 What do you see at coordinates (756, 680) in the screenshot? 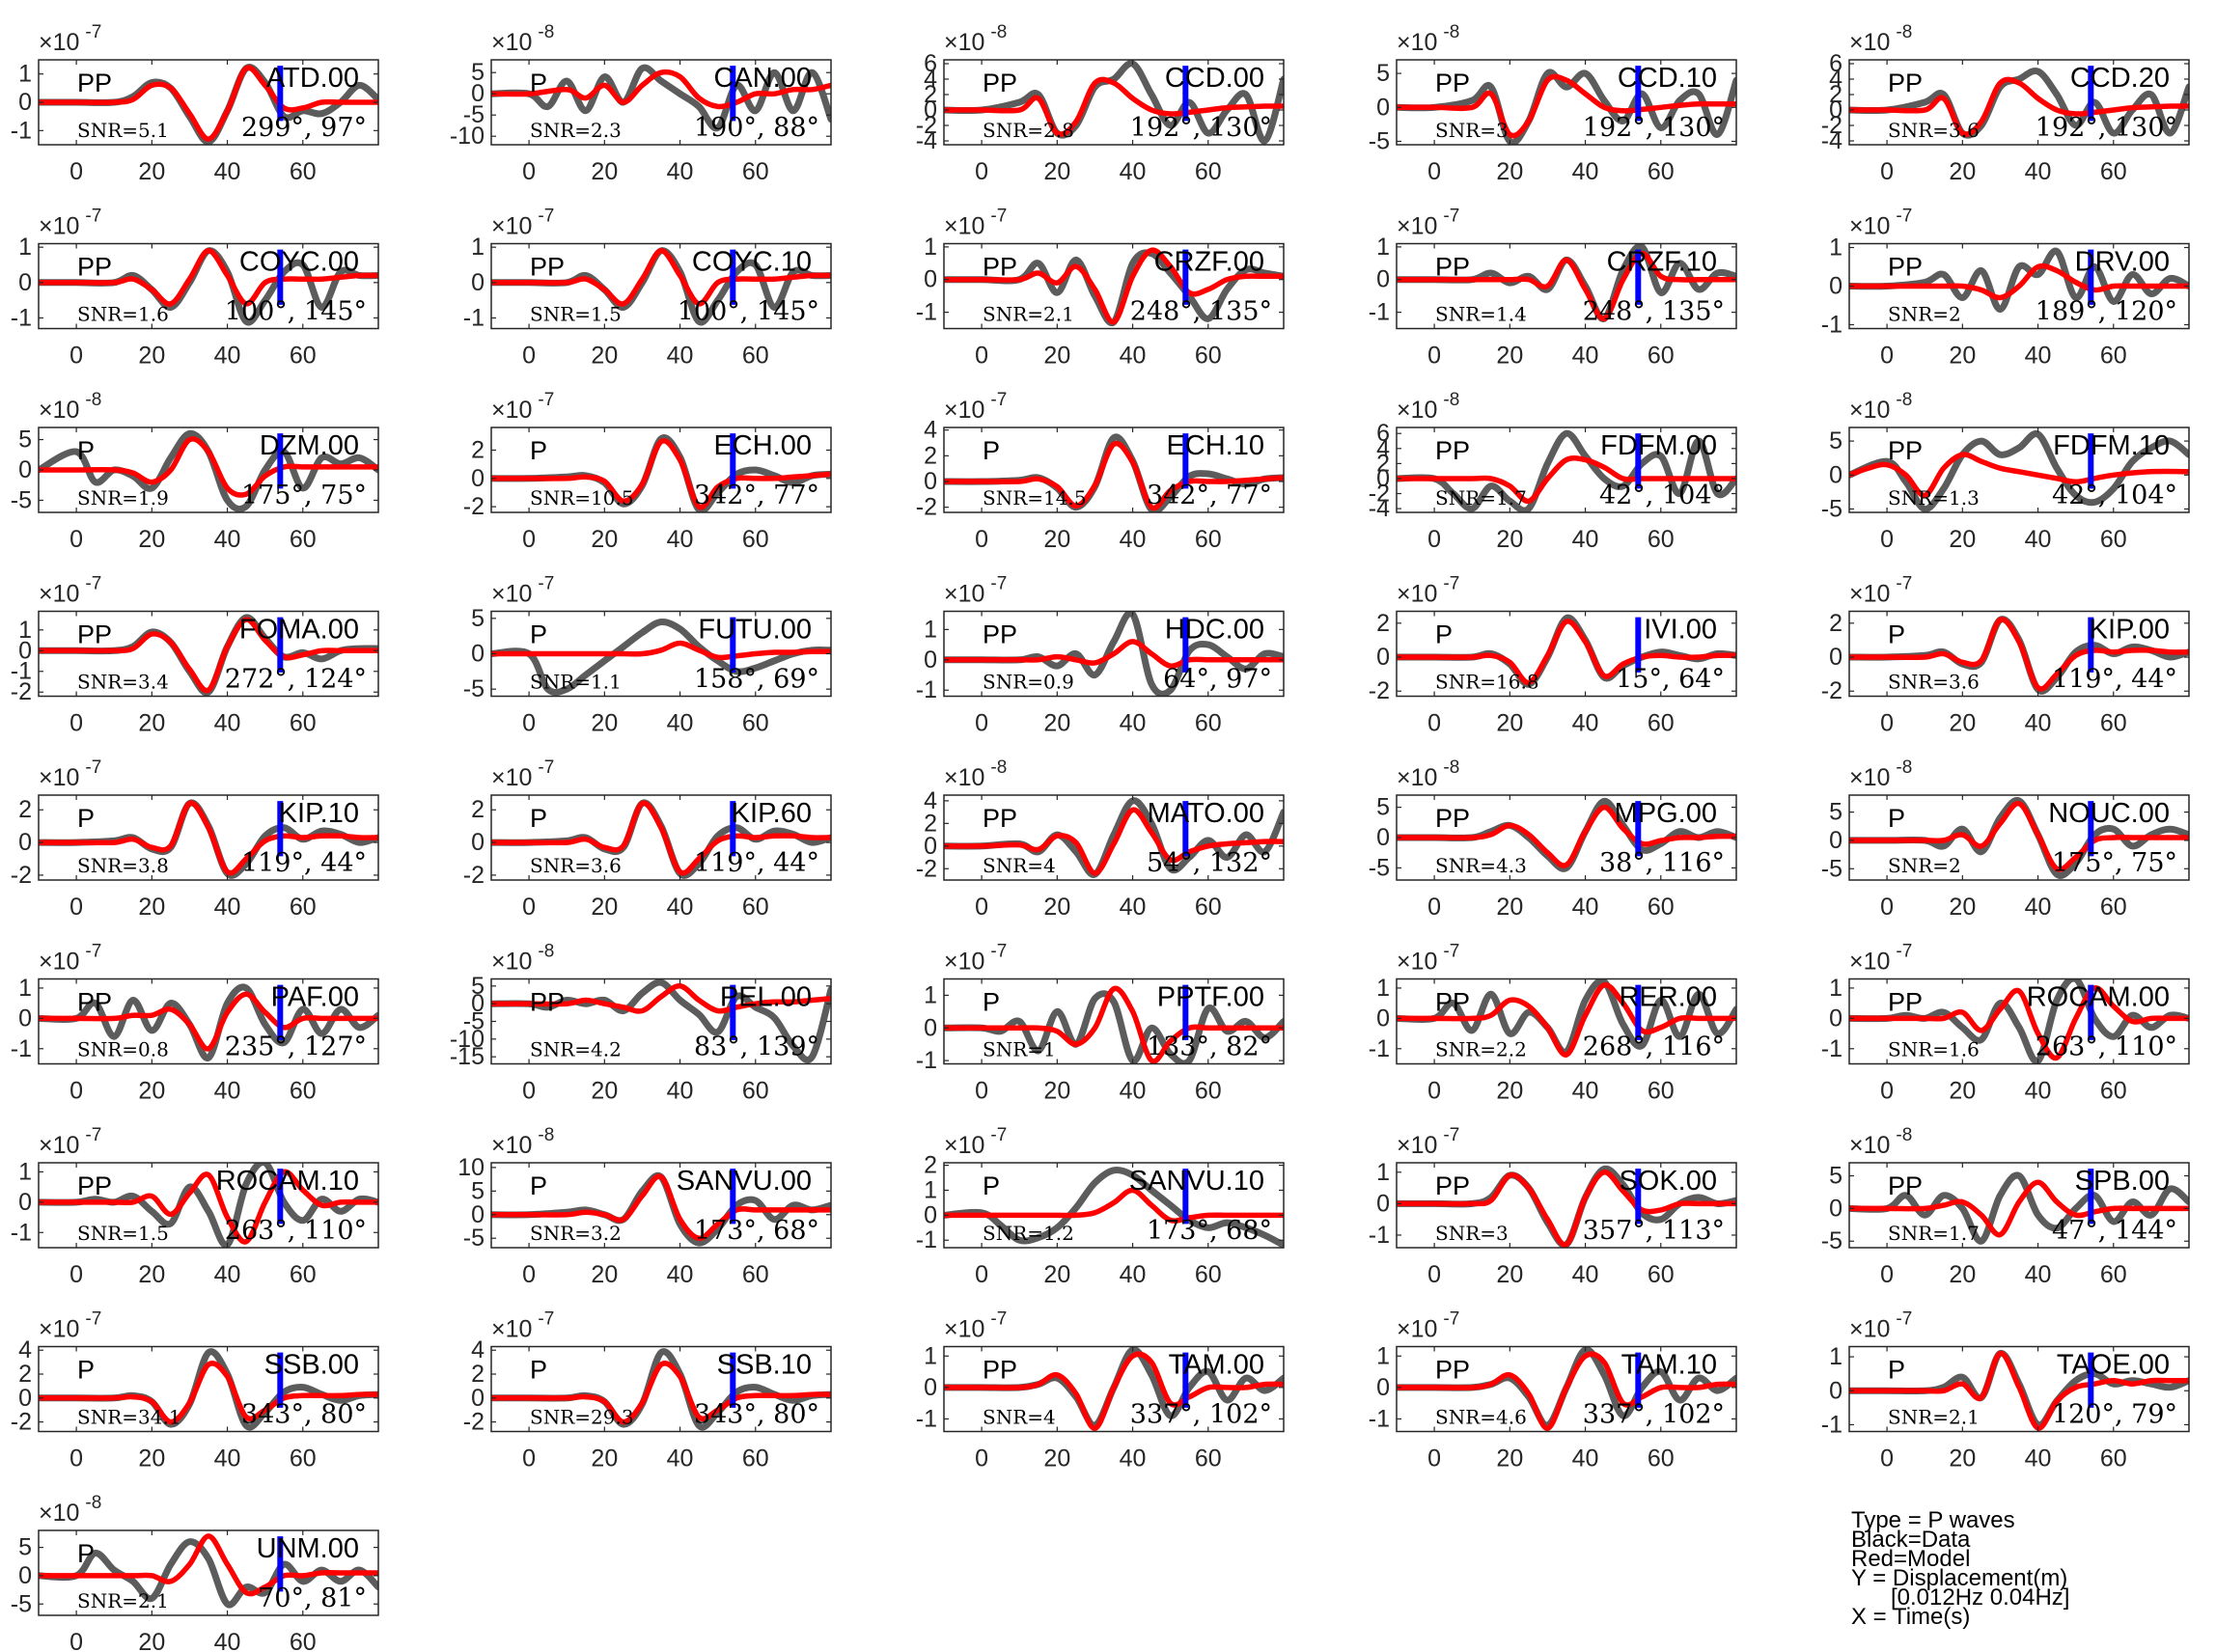
I see `angle-label: 158°, 69°` at bounding box center [756, 680].